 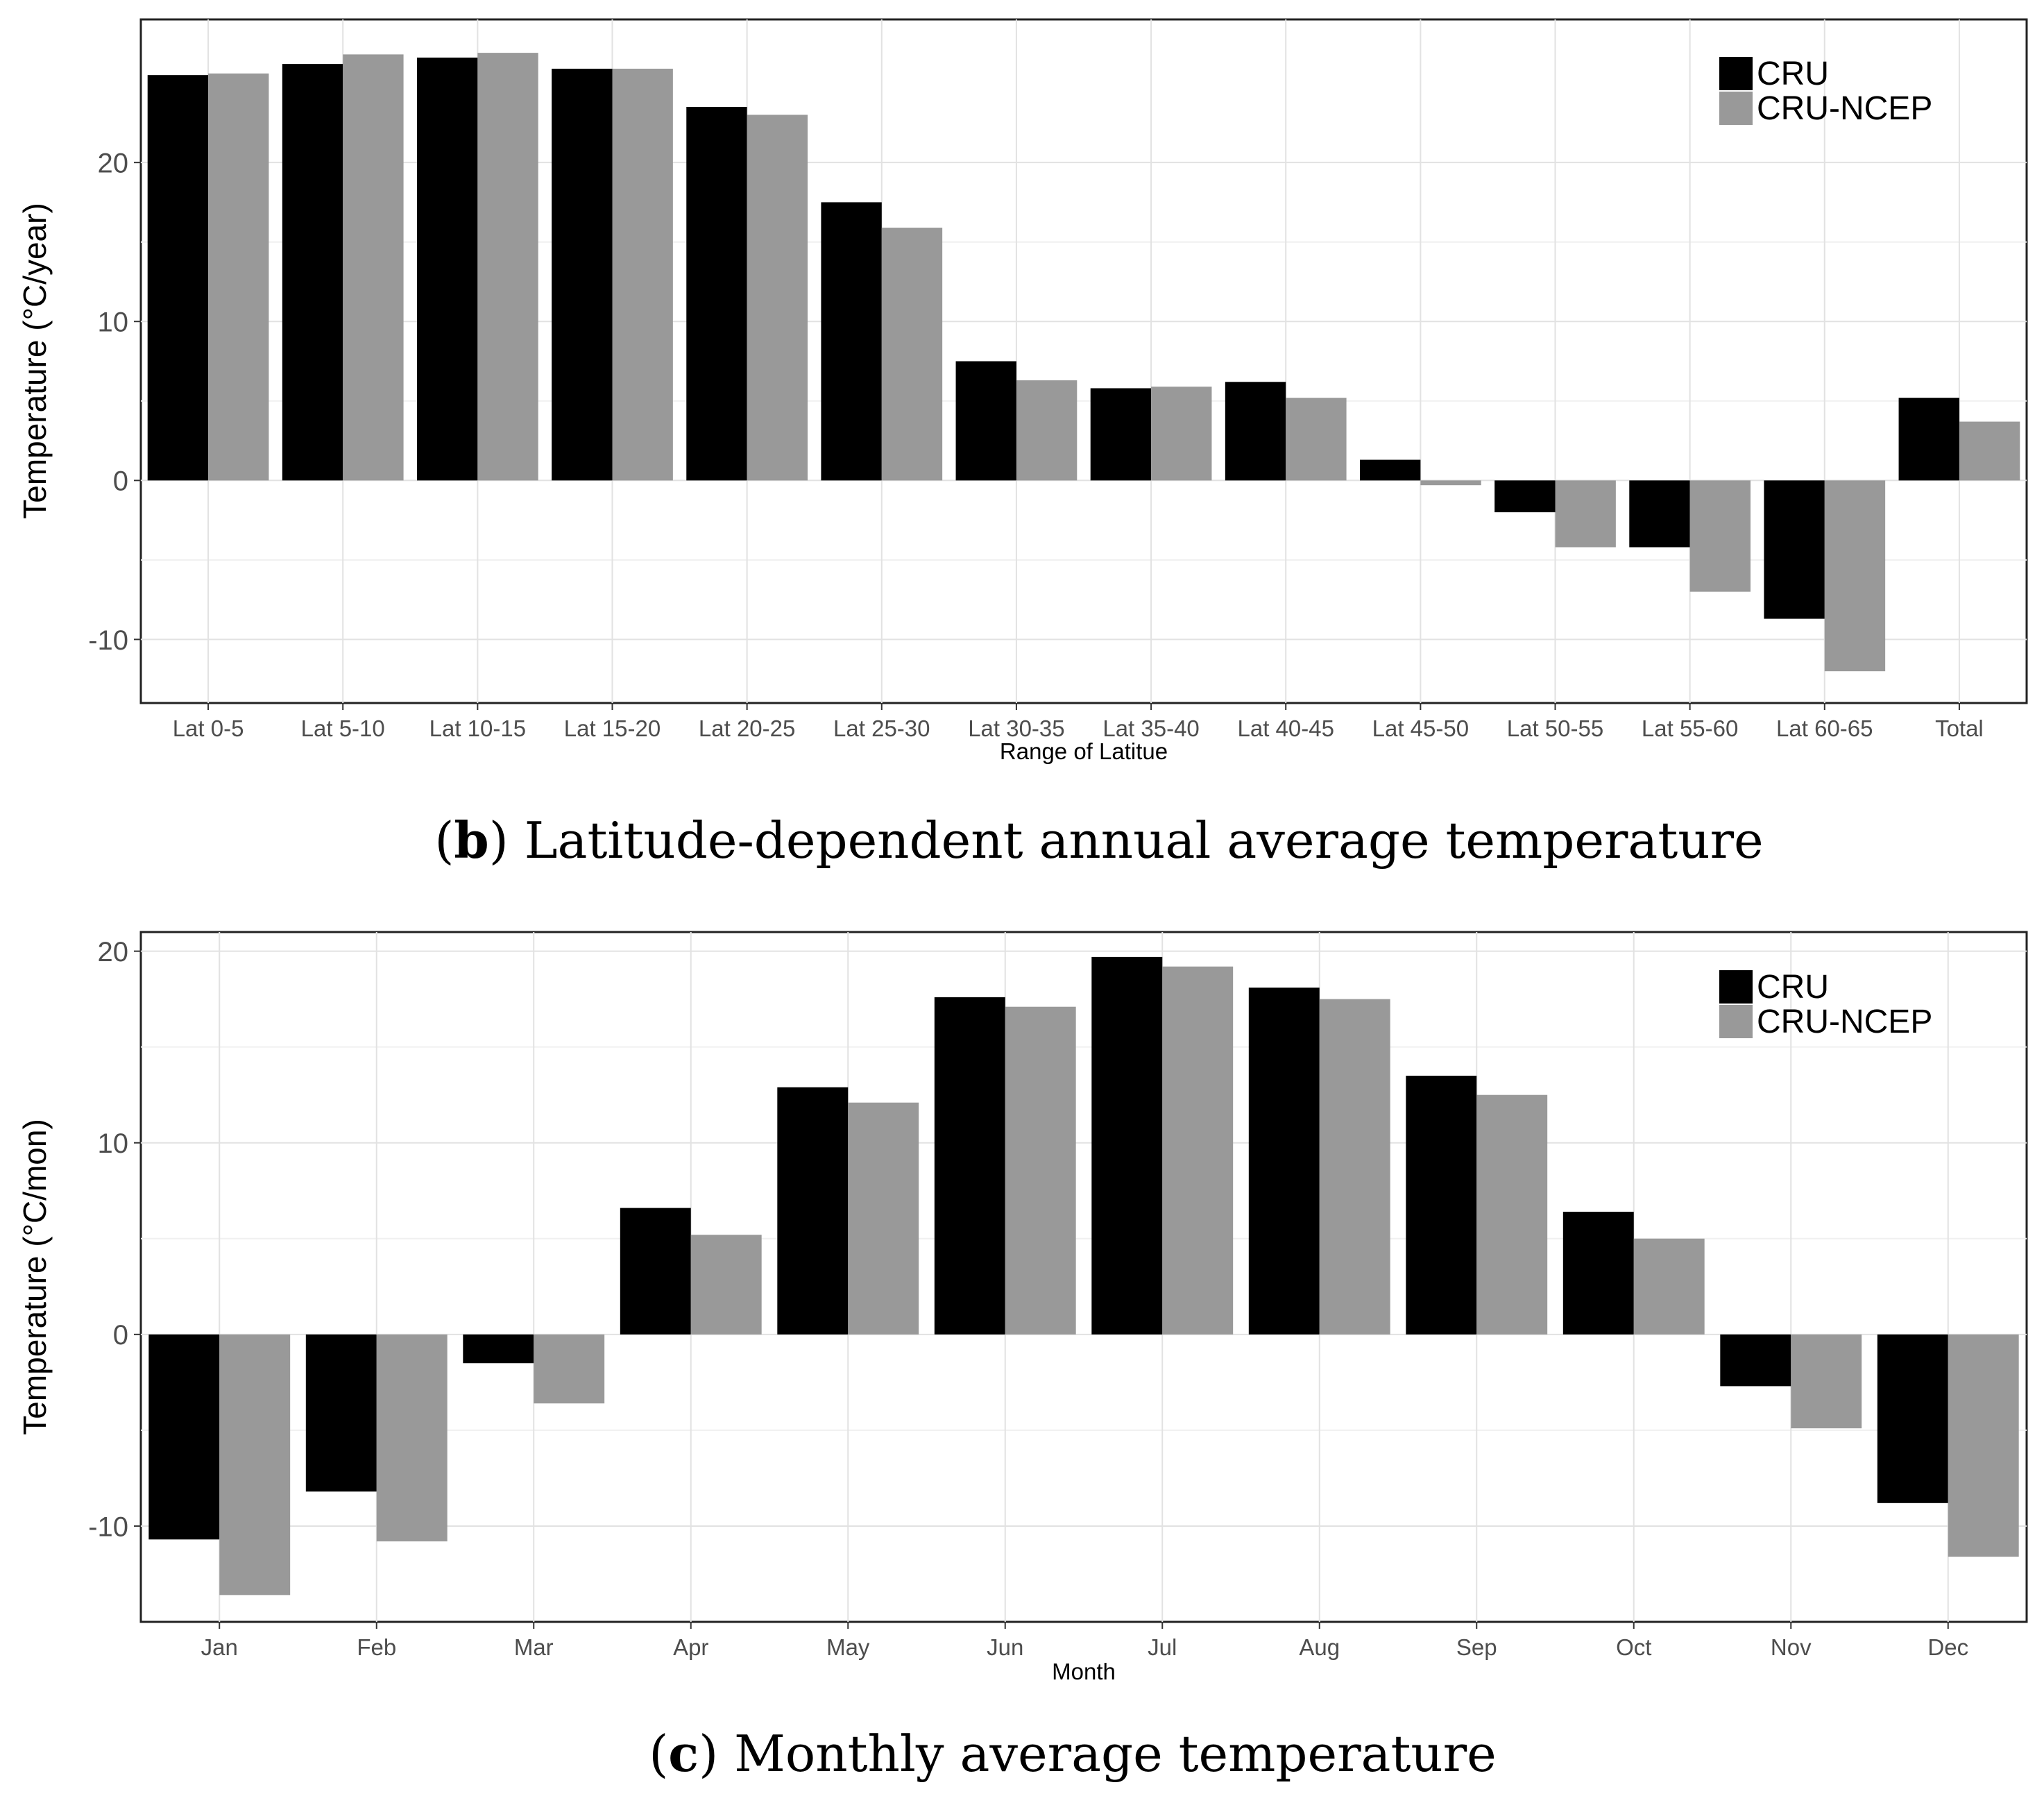 What do you see at coordinates (1690, 729) in the screenshot?
I see `x-tick-label: Lat 55-60` at bounding box center [1690, 729].